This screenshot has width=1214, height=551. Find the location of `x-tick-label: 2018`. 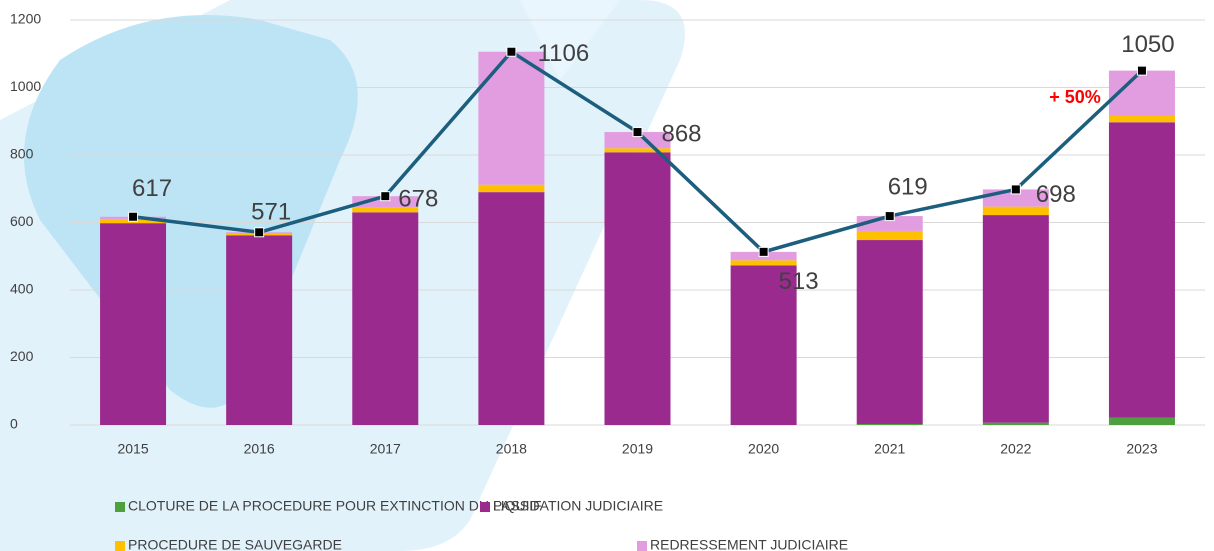

x-tick-label: 2018 is located at coordinates (511, 449).